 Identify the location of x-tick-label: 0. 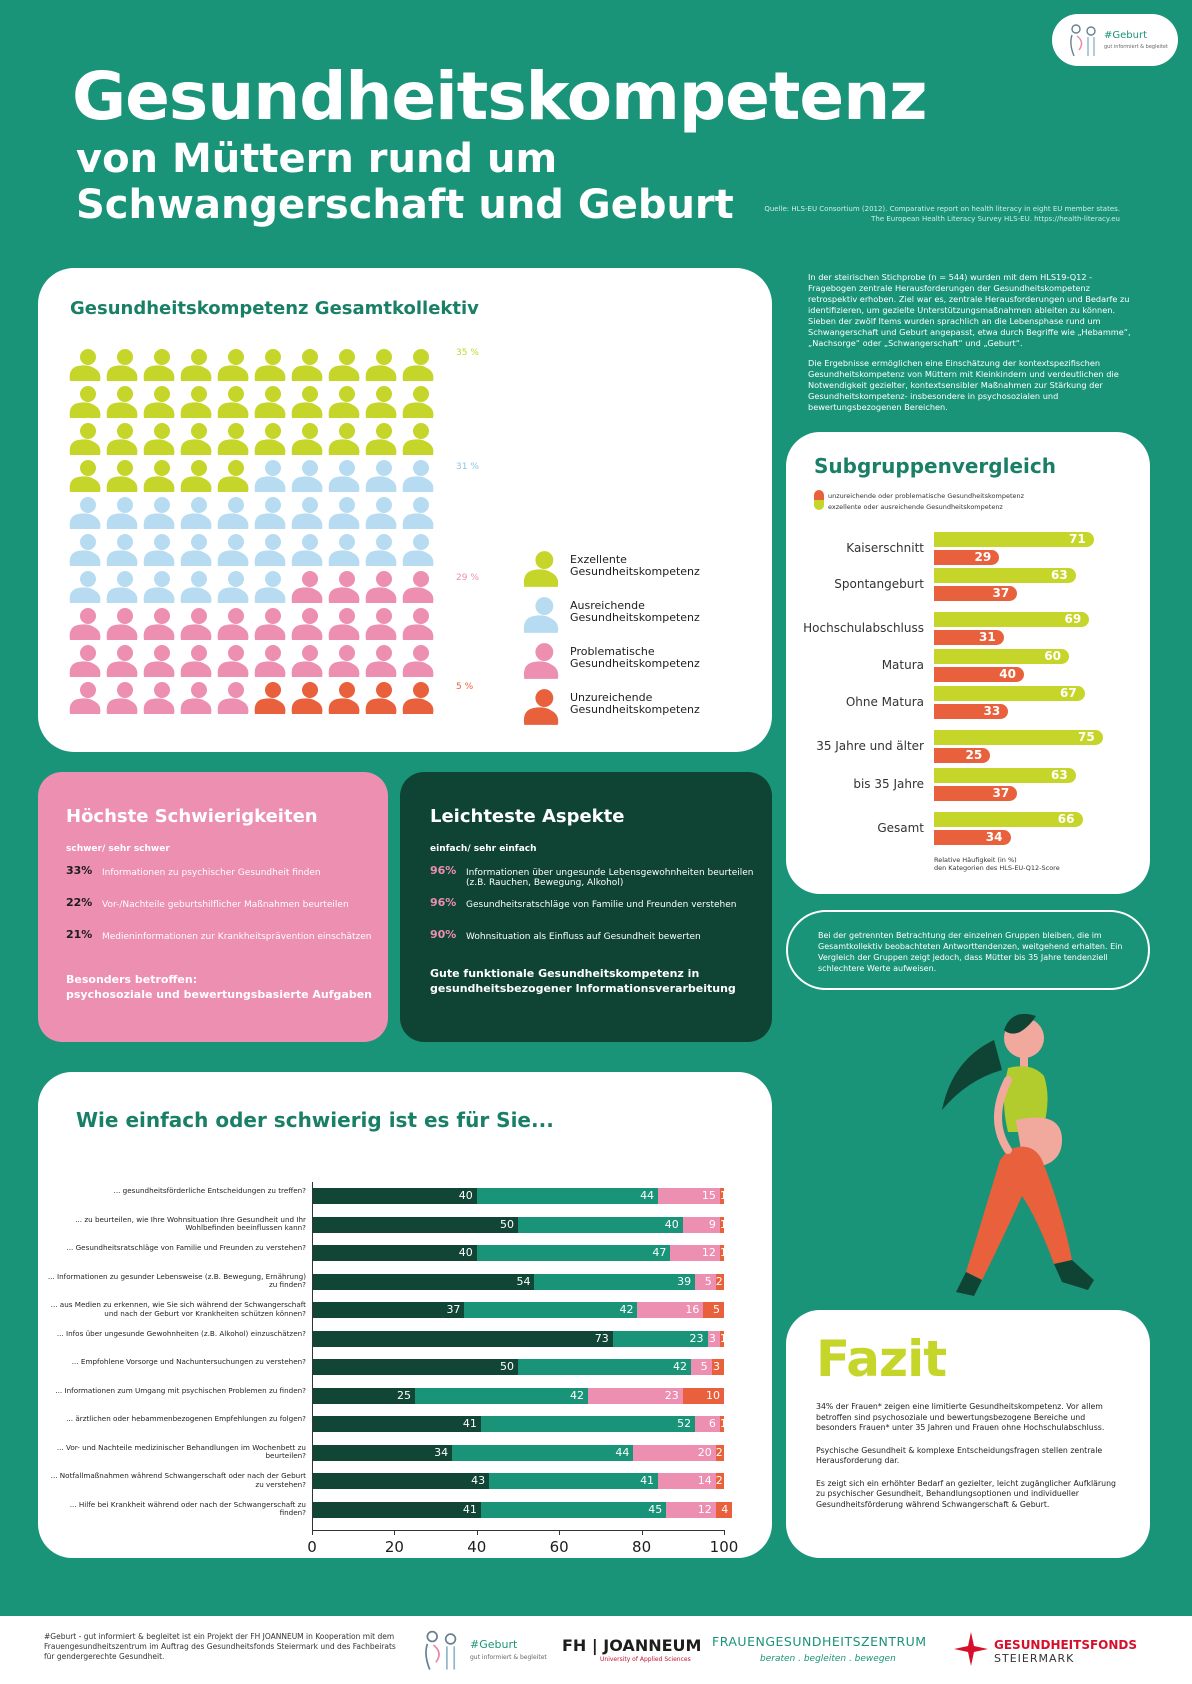
(312, 1547).